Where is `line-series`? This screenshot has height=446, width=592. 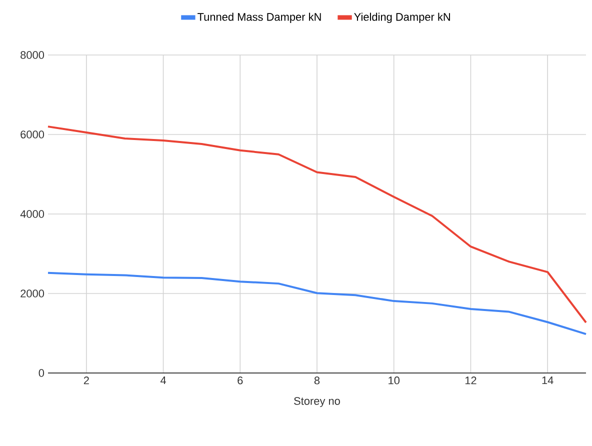 line-series is located at coordinates (317, 304).